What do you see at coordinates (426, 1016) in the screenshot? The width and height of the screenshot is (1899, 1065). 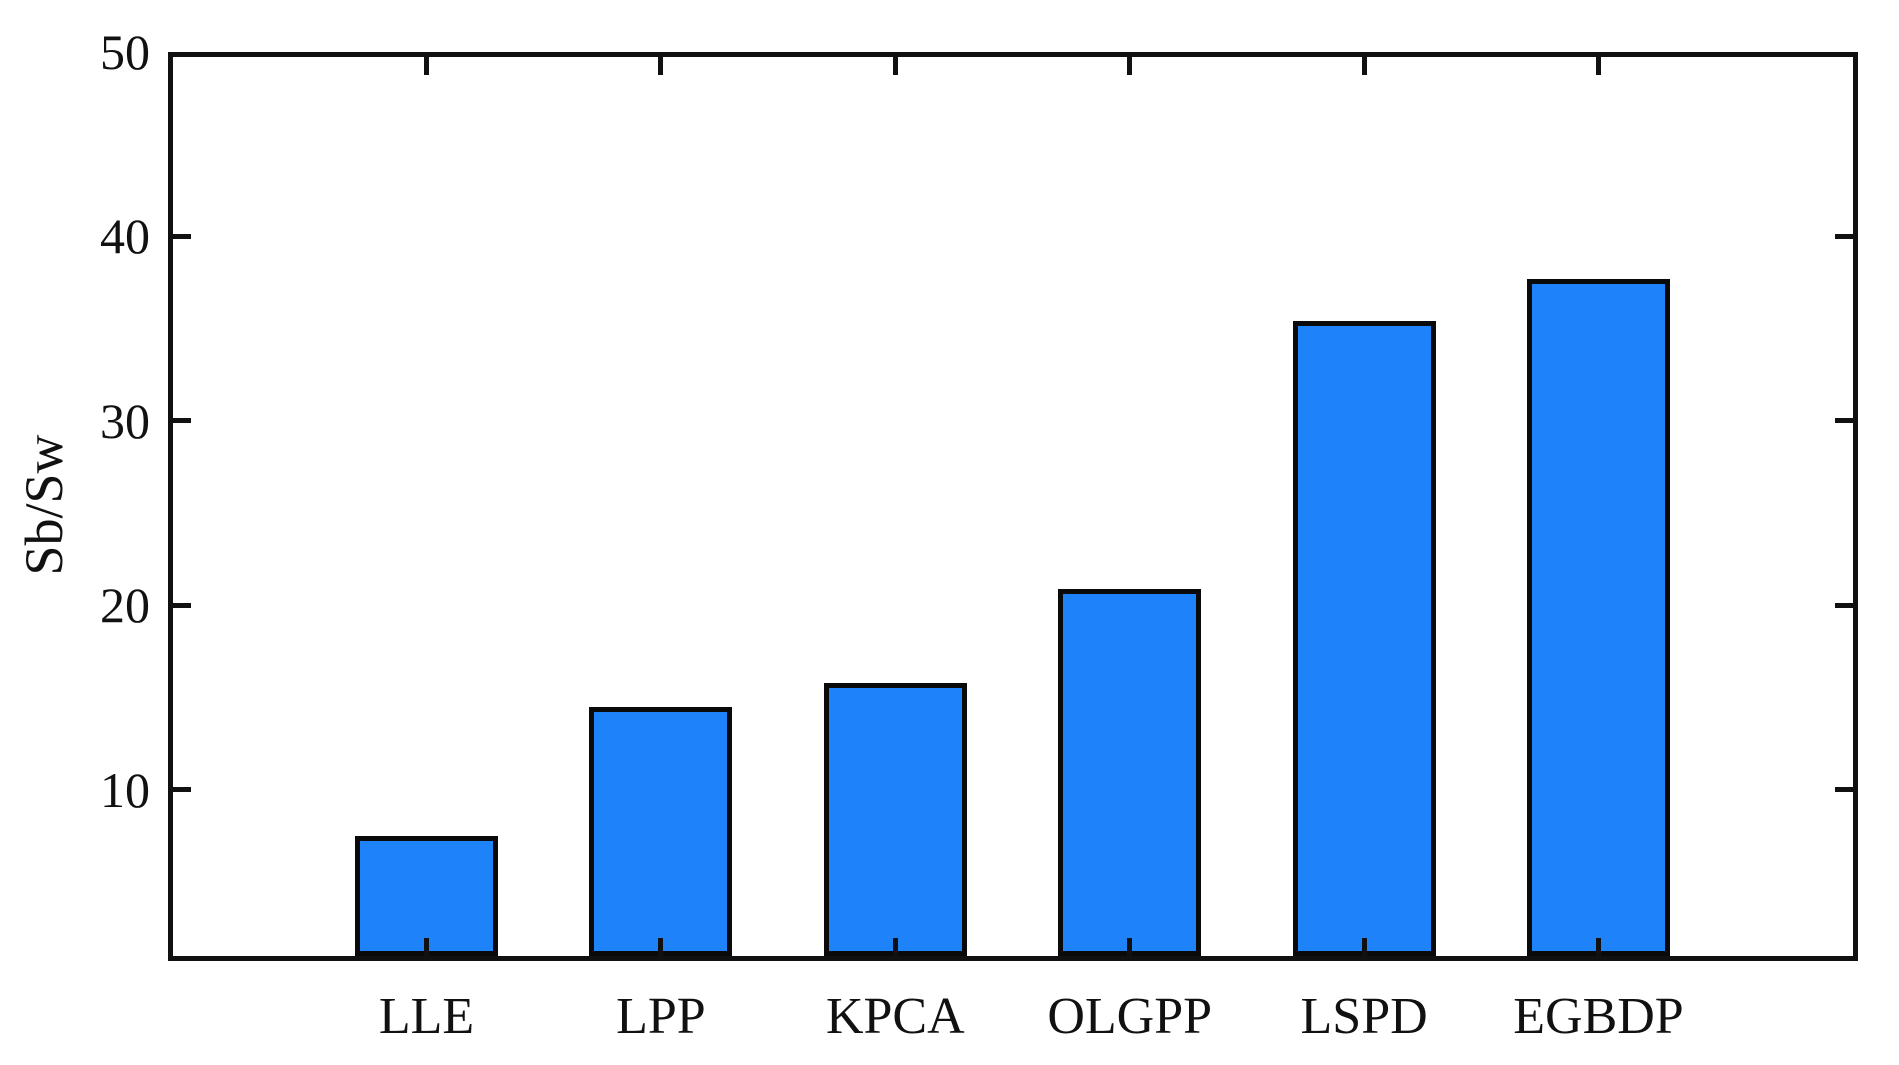 I see `x-category-label-lle: LLE` at bounding box center [426, 1016].